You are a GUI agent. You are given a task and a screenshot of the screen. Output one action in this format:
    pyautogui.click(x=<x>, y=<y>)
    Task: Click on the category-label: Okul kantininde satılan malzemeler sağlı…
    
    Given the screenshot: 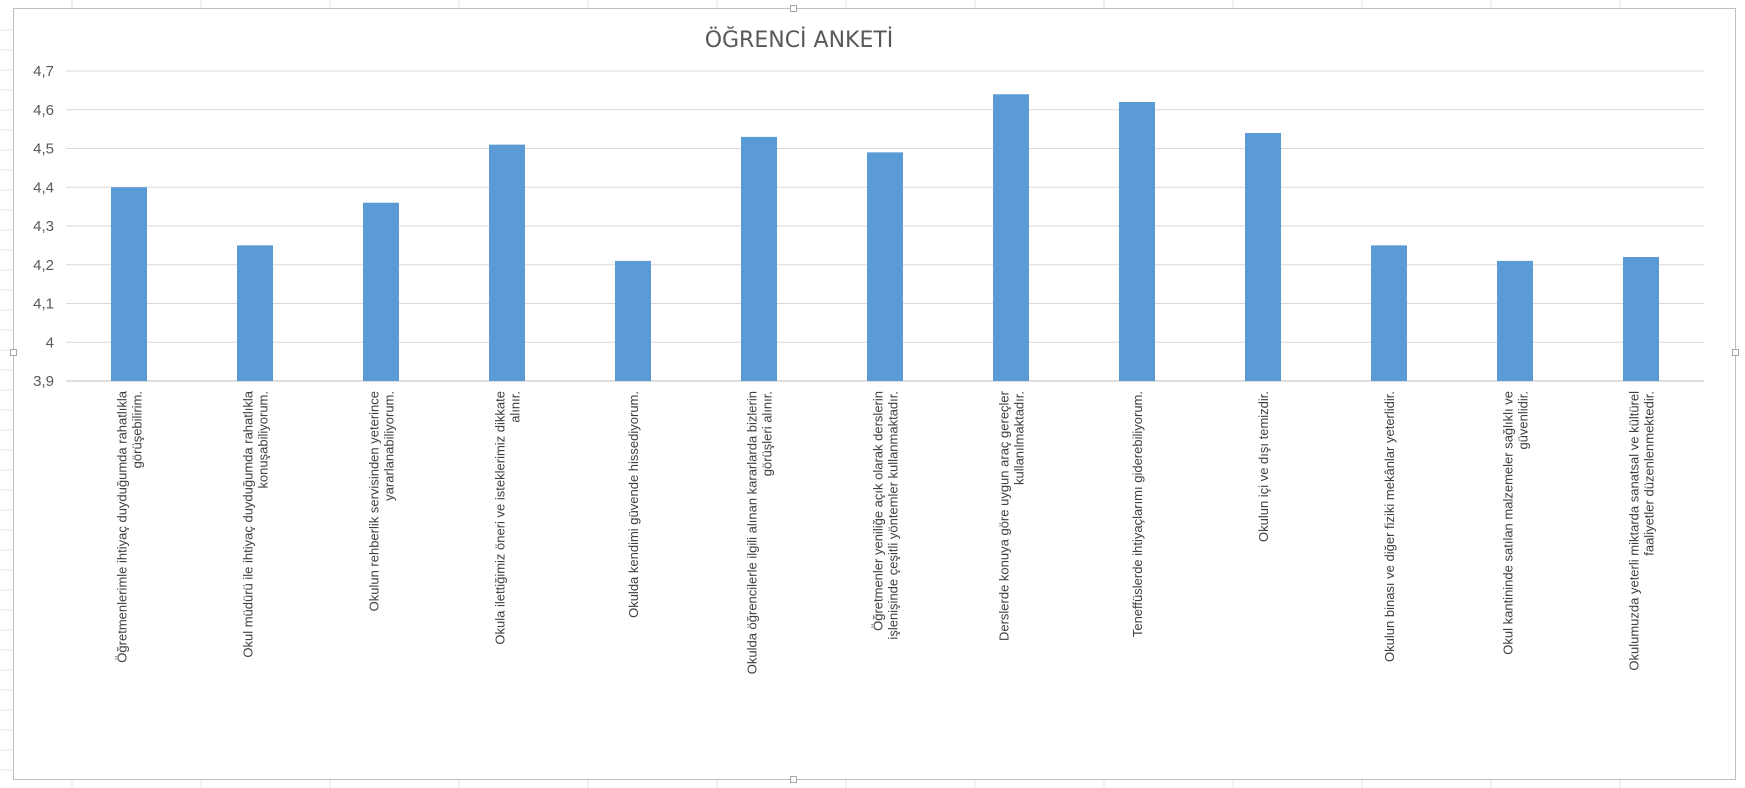 What is the action you would take?
    pyautogui.click(x=1516, y=523)
    